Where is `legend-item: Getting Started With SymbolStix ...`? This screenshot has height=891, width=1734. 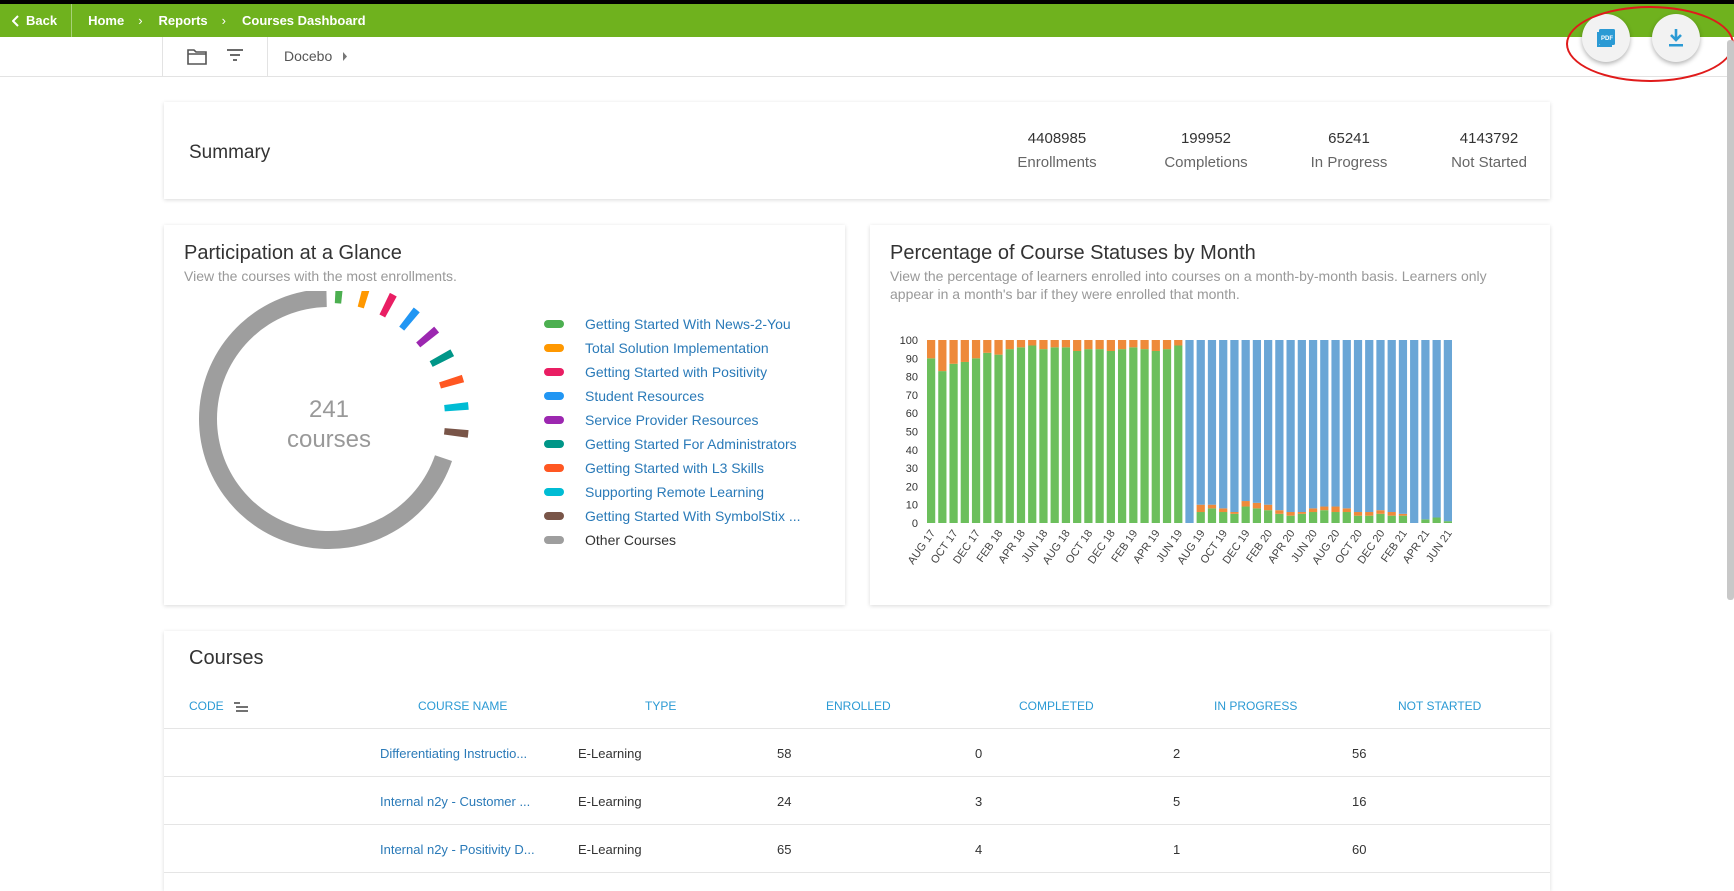 legend-item: Getting Started With SymbolStix ... is located at coordinates (672, 516).